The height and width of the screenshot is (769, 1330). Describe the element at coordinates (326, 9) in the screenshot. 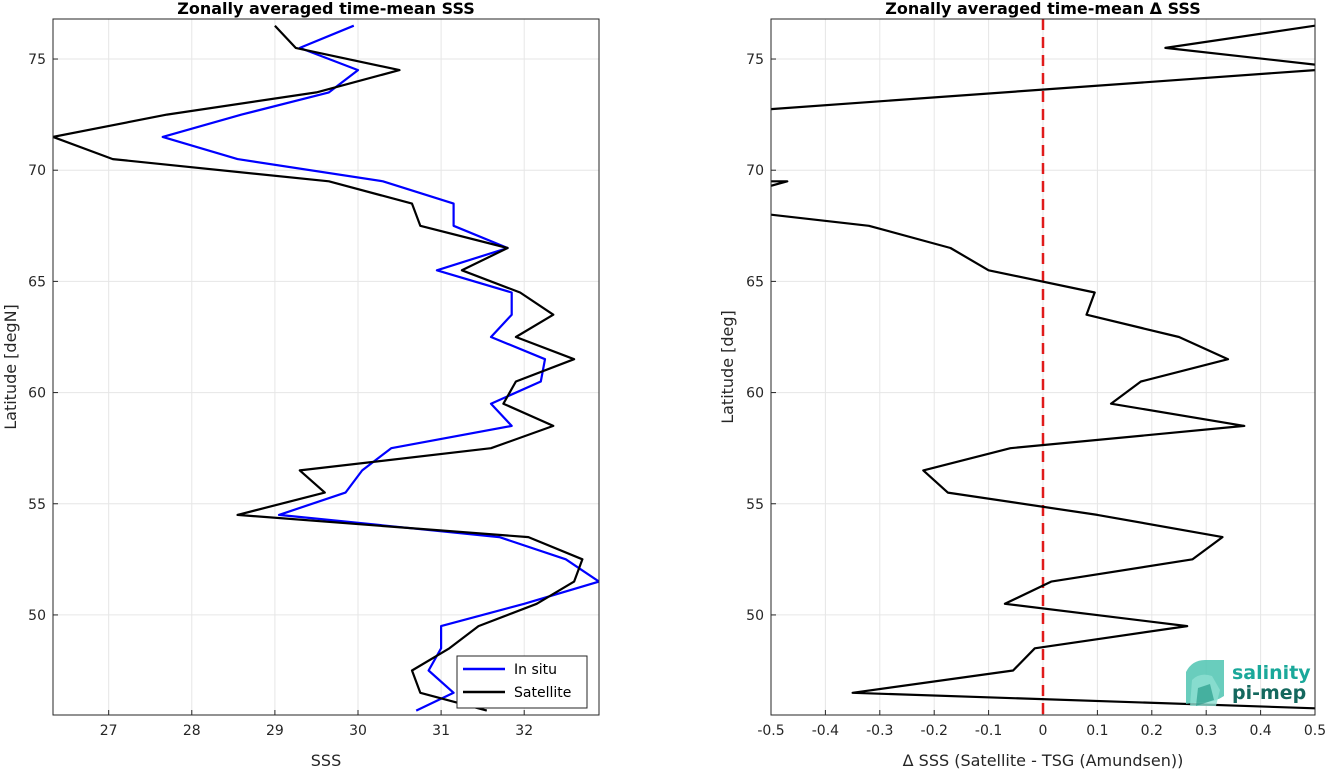

I see `chart-title: Zonally averaged time-mean SSS` at that location.